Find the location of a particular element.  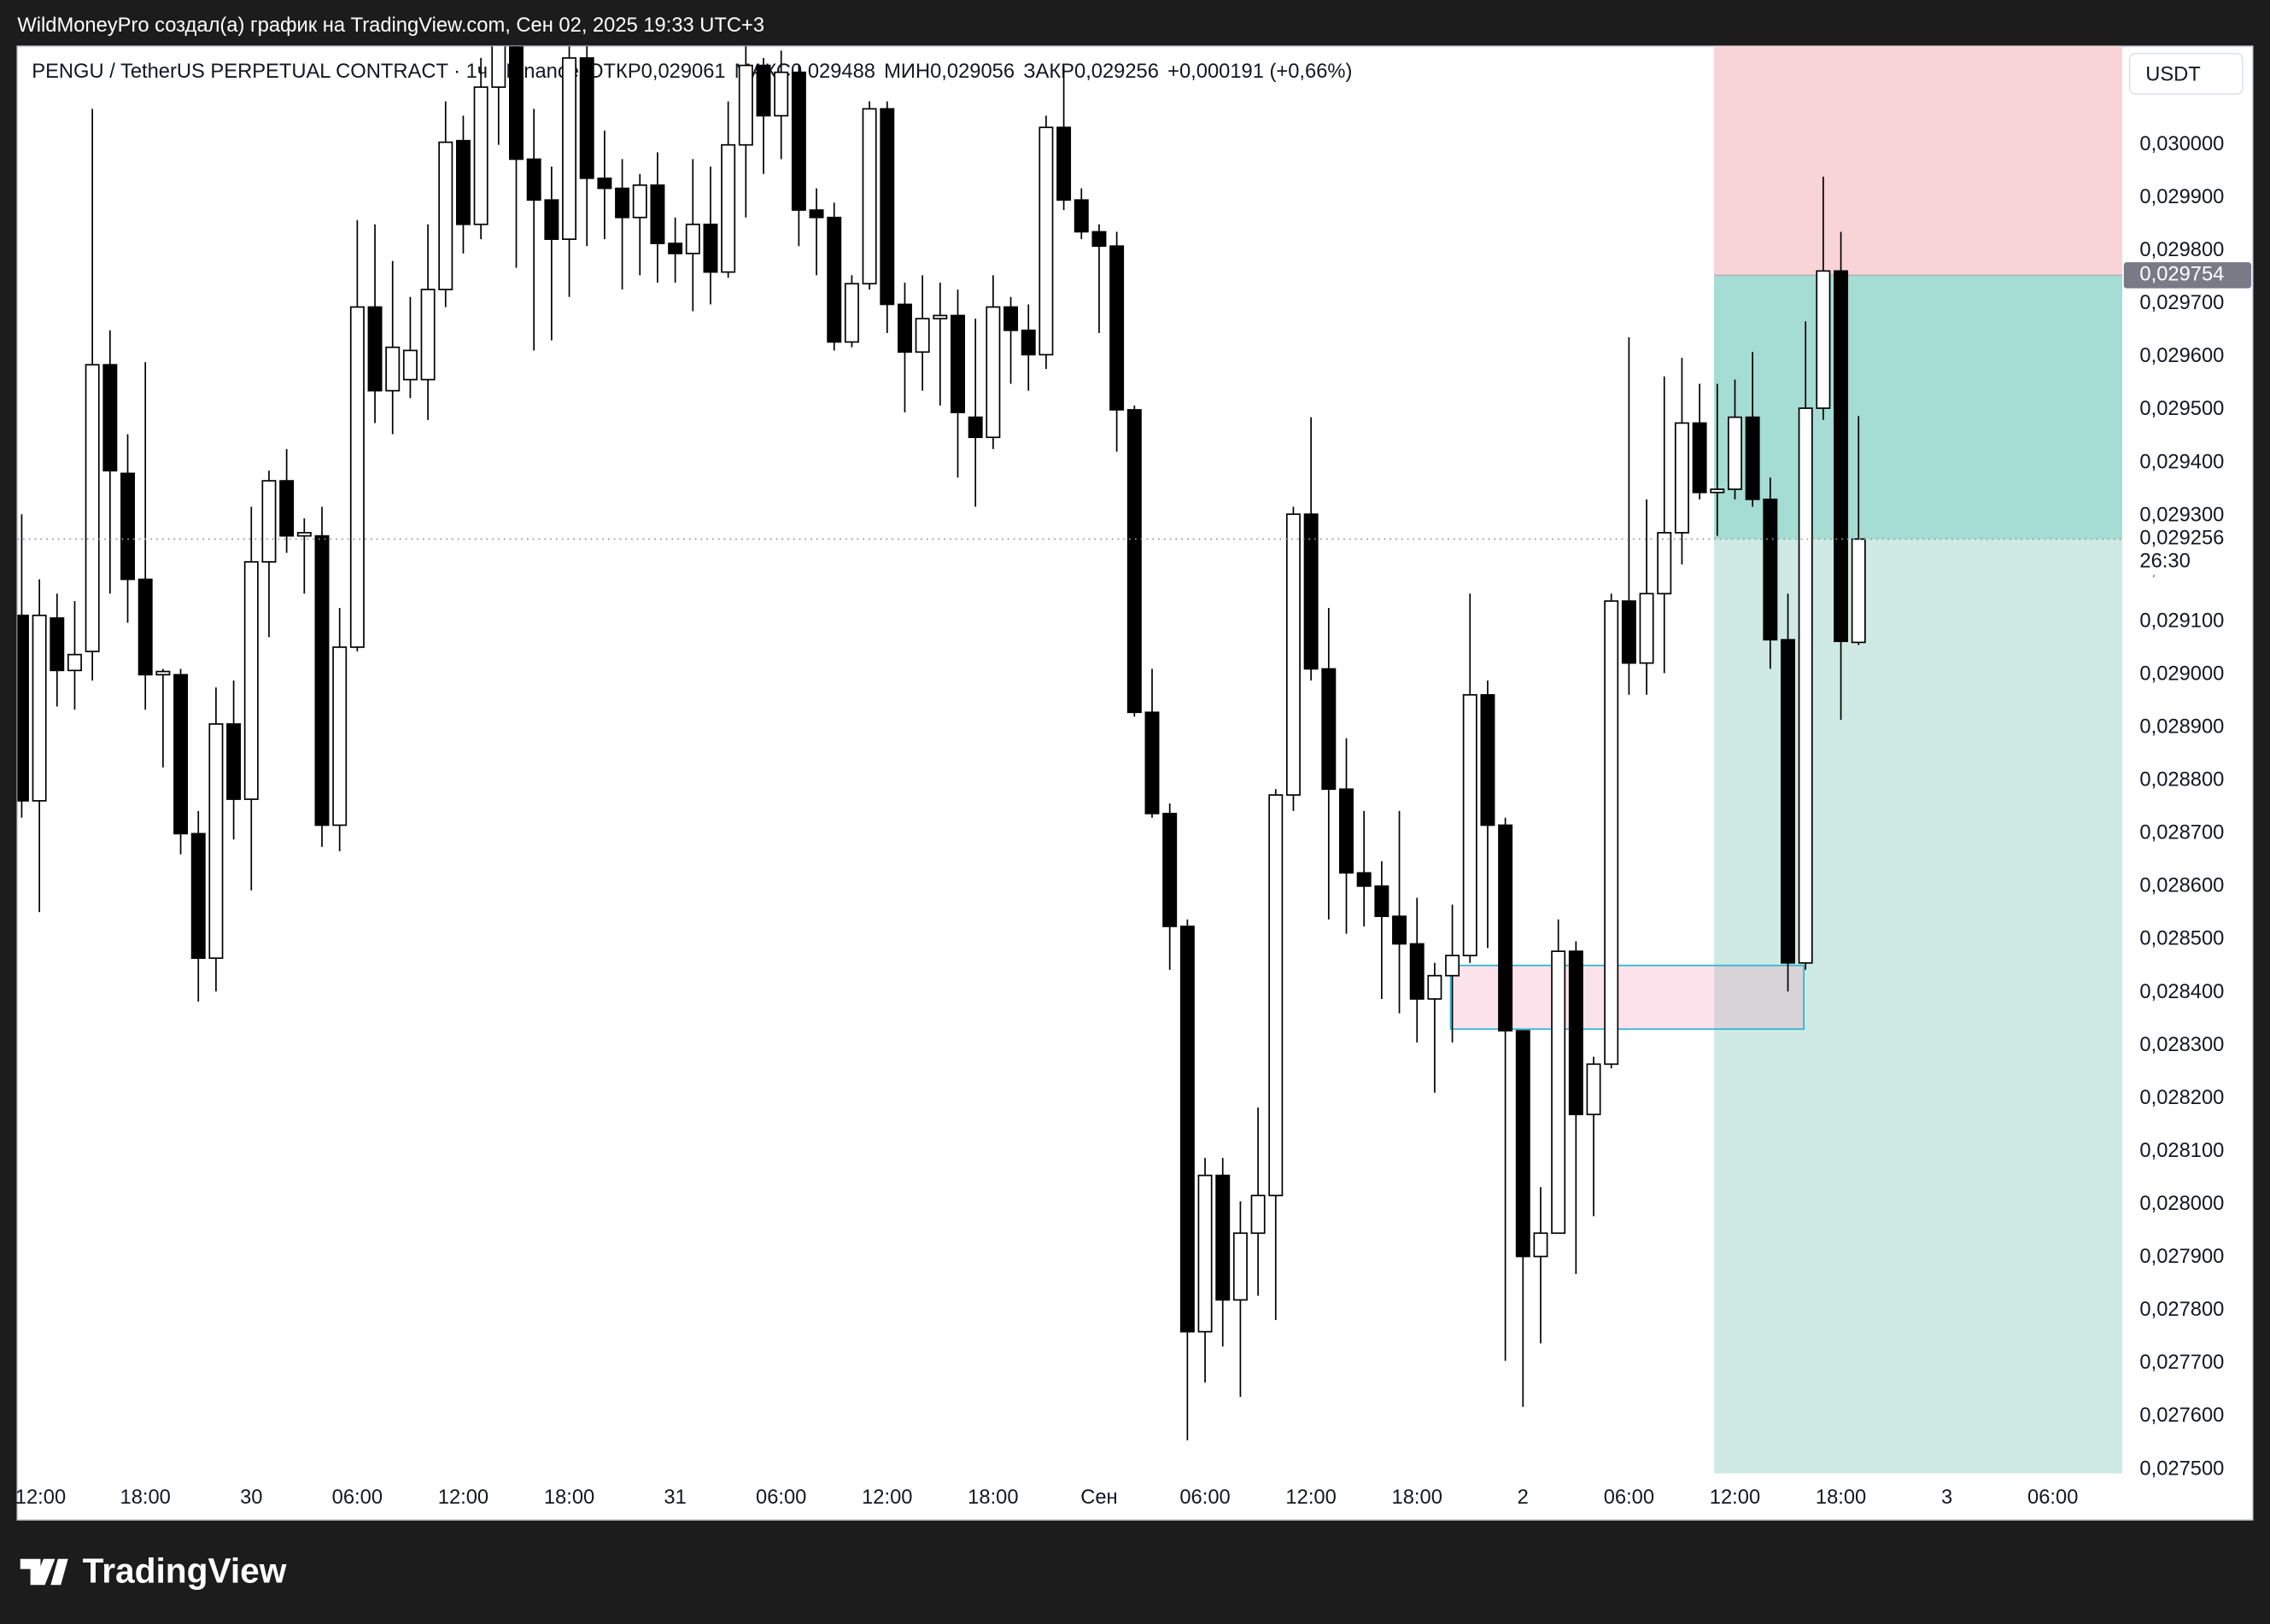

y-tick-label: 0,028000 is located at coordinates (2181, 1204).